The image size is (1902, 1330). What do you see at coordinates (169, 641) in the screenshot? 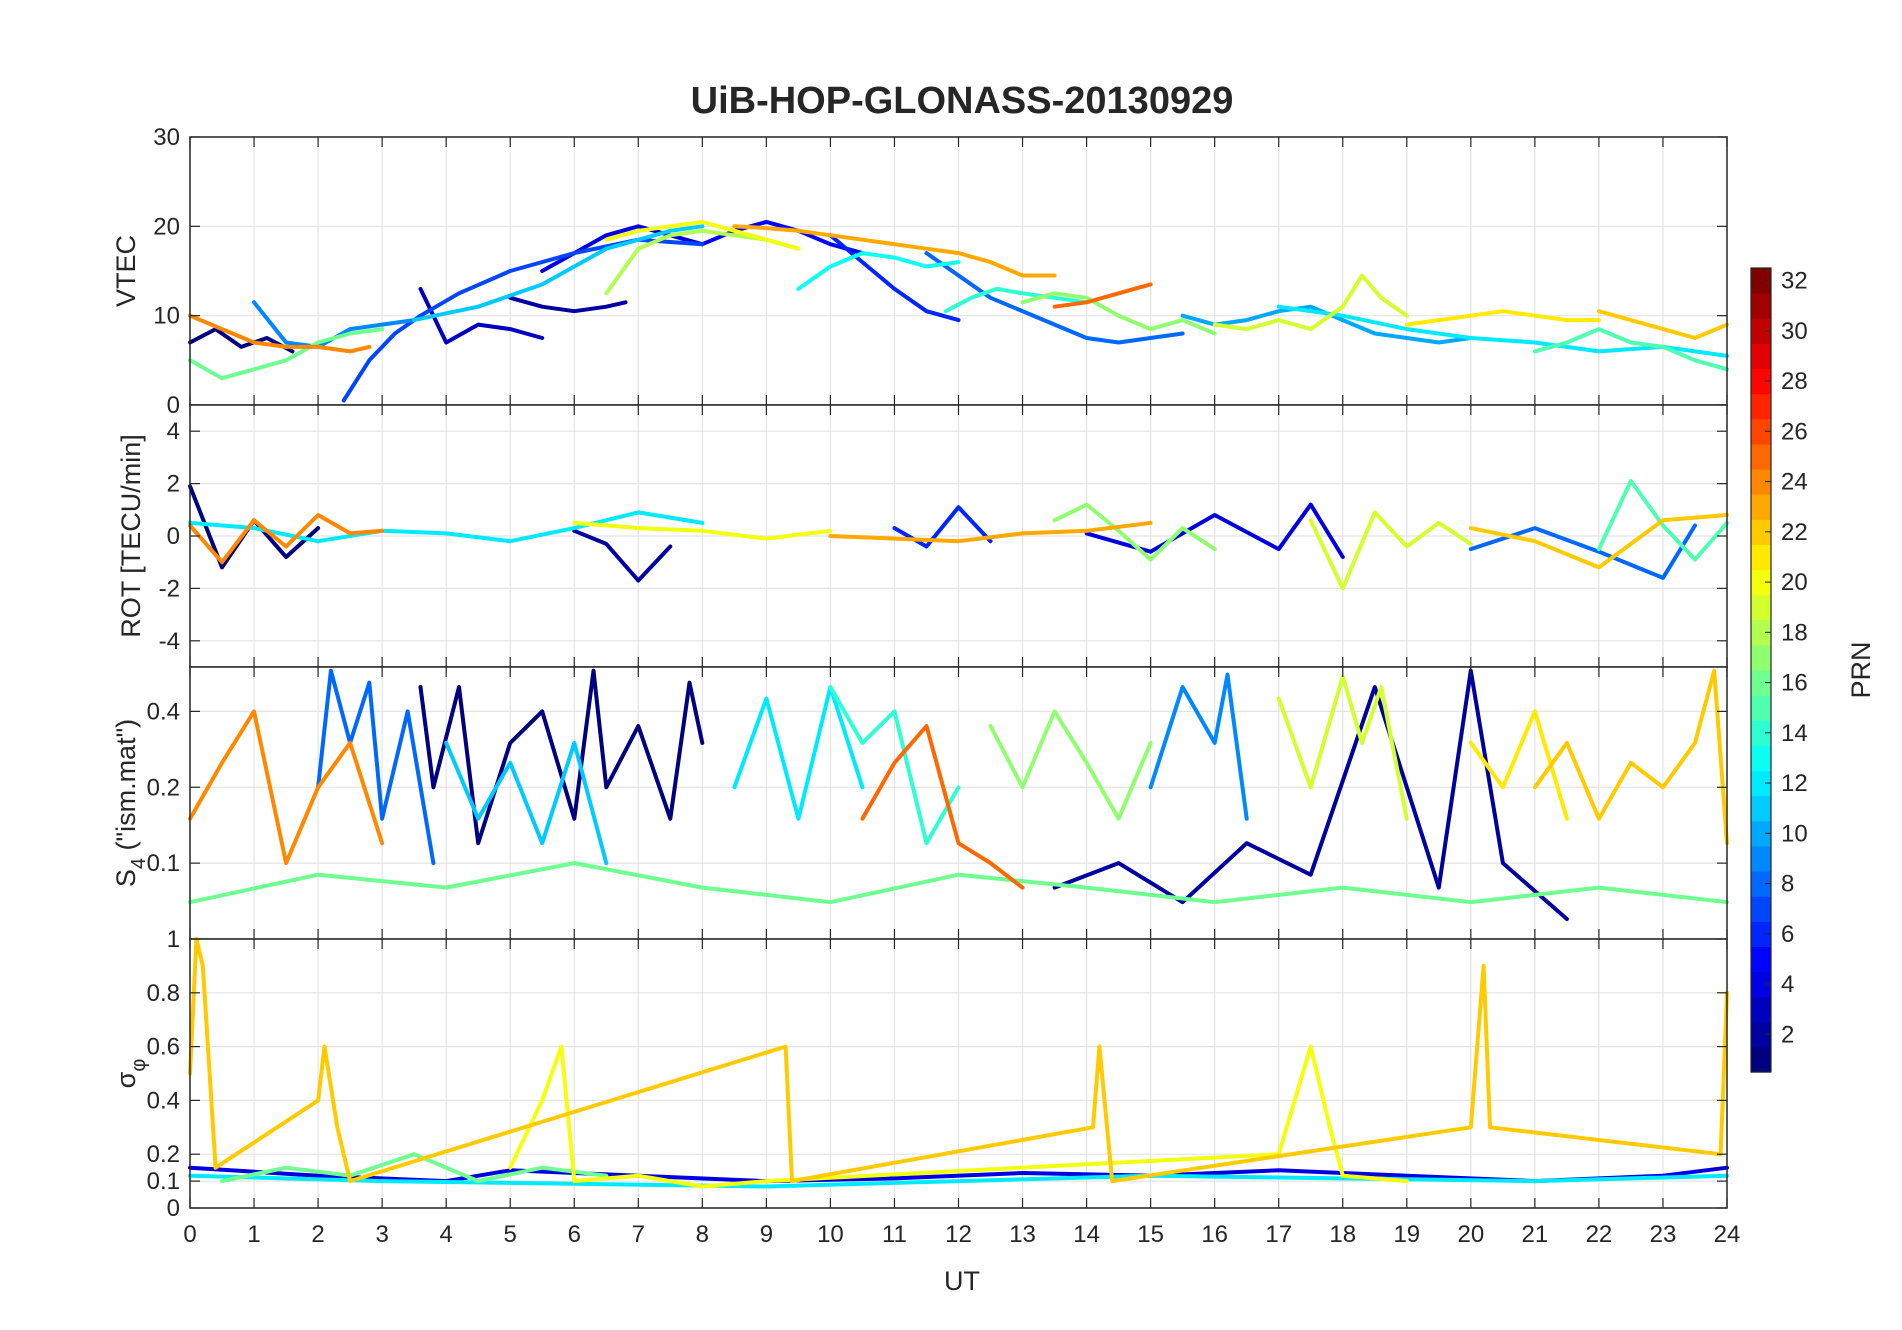
I see `y-tick-label: -4` at bounding box center [169, 641].